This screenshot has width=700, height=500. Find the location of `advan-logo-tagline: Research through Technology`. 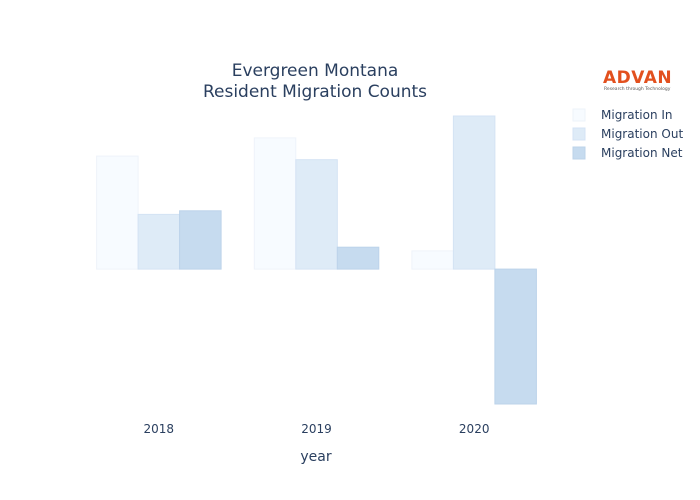

advan-logo-tagline: Research through Technology is located at coordinates (637, 89).